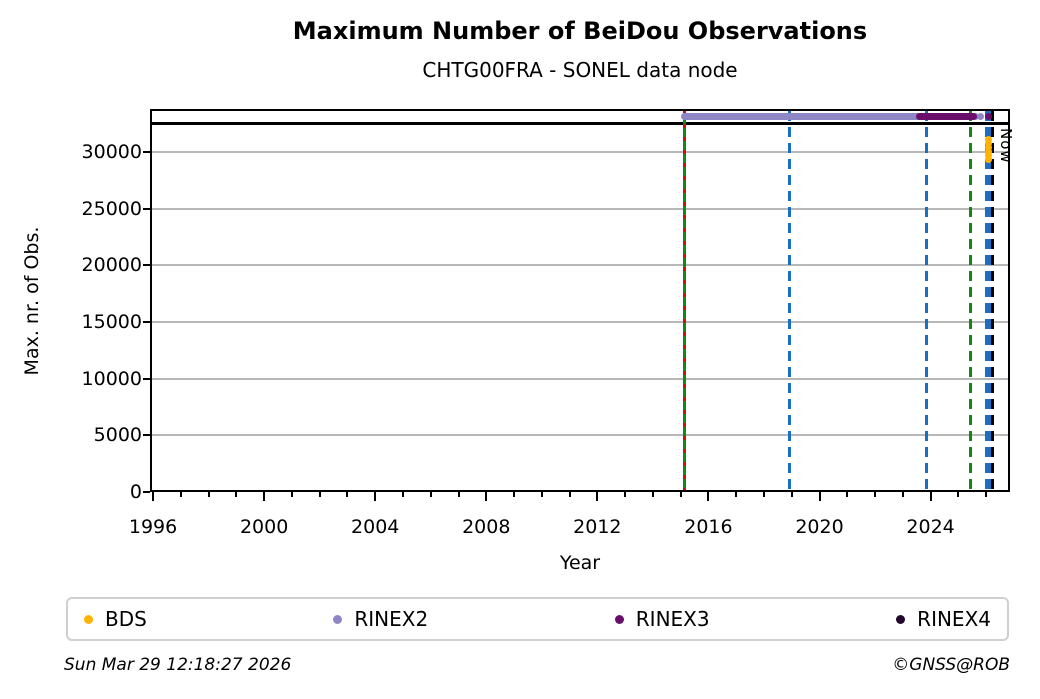 This screenshot has width=1040, height=699. Describe the element at coordinates (819, 527) in the screenshot. I see `x-tick-label: 2020` at that location.